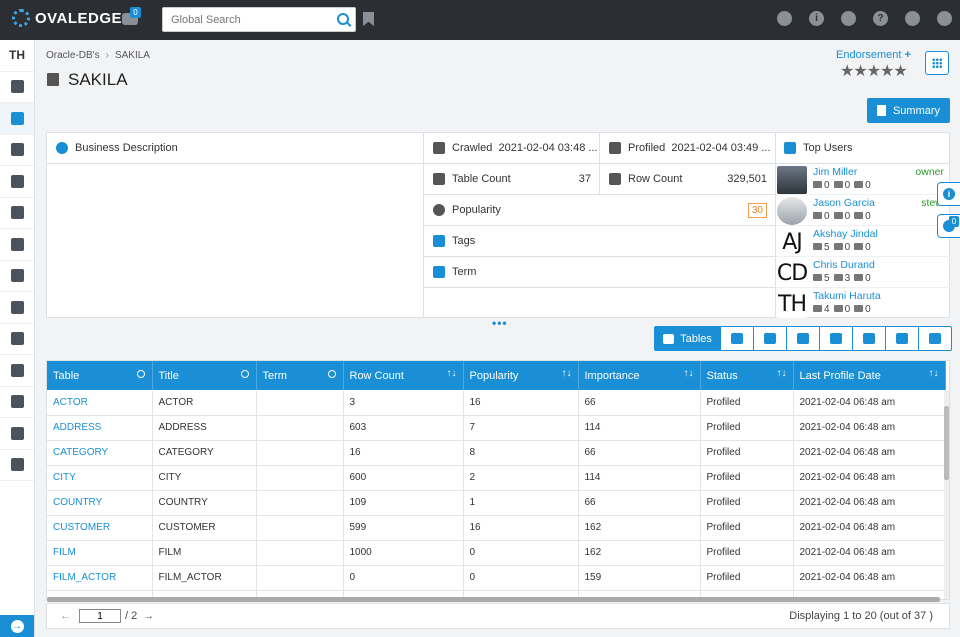 This screenshot has width=960, height=637. What do you see at coordinates (300, 375) in the screenshot?
I see `column-header-term: Term` at bounding box center [300, 375].